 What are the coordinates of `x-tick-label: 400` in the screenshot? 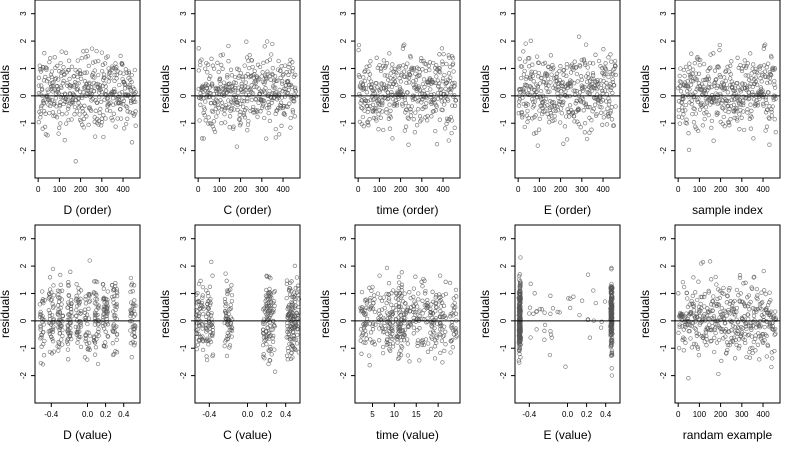 It's located at (283, 189).